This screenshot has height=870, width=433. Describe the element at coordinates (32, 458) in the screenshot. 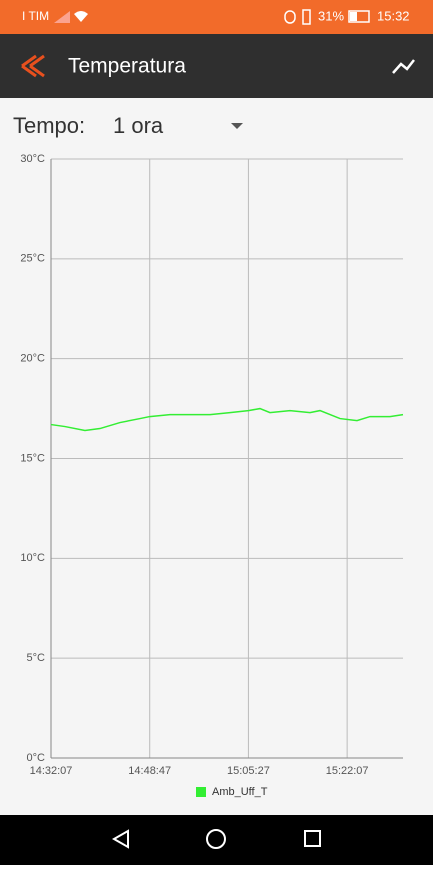

I see `y-tick-label: 15°C` at that location.